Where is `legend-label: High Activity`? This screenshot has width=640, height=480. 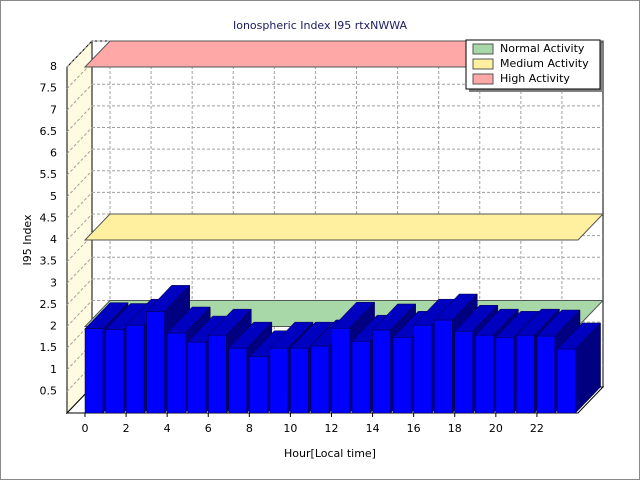 legend-label: High Activity is located at coordinates (535, 78).